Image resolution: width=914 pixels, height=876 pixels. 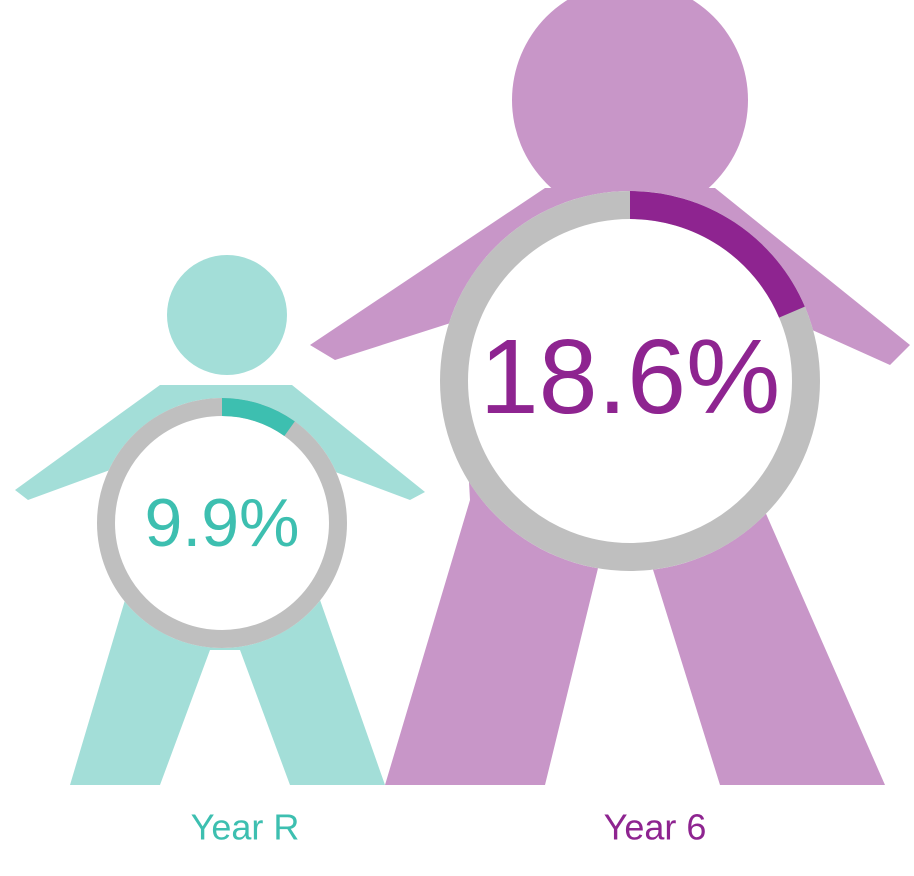 What do you see at coordinates (630, 377) in the screenshot?
I see `value-label: 18.6%` at bounding box center [630, 377].